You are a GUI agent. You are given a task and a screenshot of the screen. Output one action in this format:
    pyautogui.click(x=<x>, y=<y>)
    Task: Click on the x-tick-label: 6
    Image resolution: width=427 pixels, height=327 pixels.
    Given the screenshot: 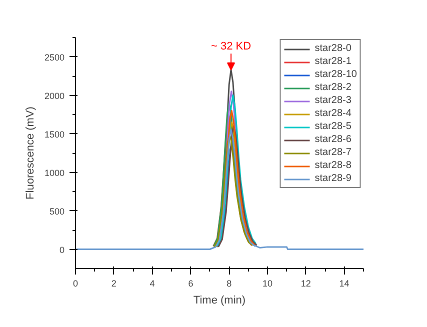 What is the action you would take?
    pyautogui.click(x=191, y=283)
    